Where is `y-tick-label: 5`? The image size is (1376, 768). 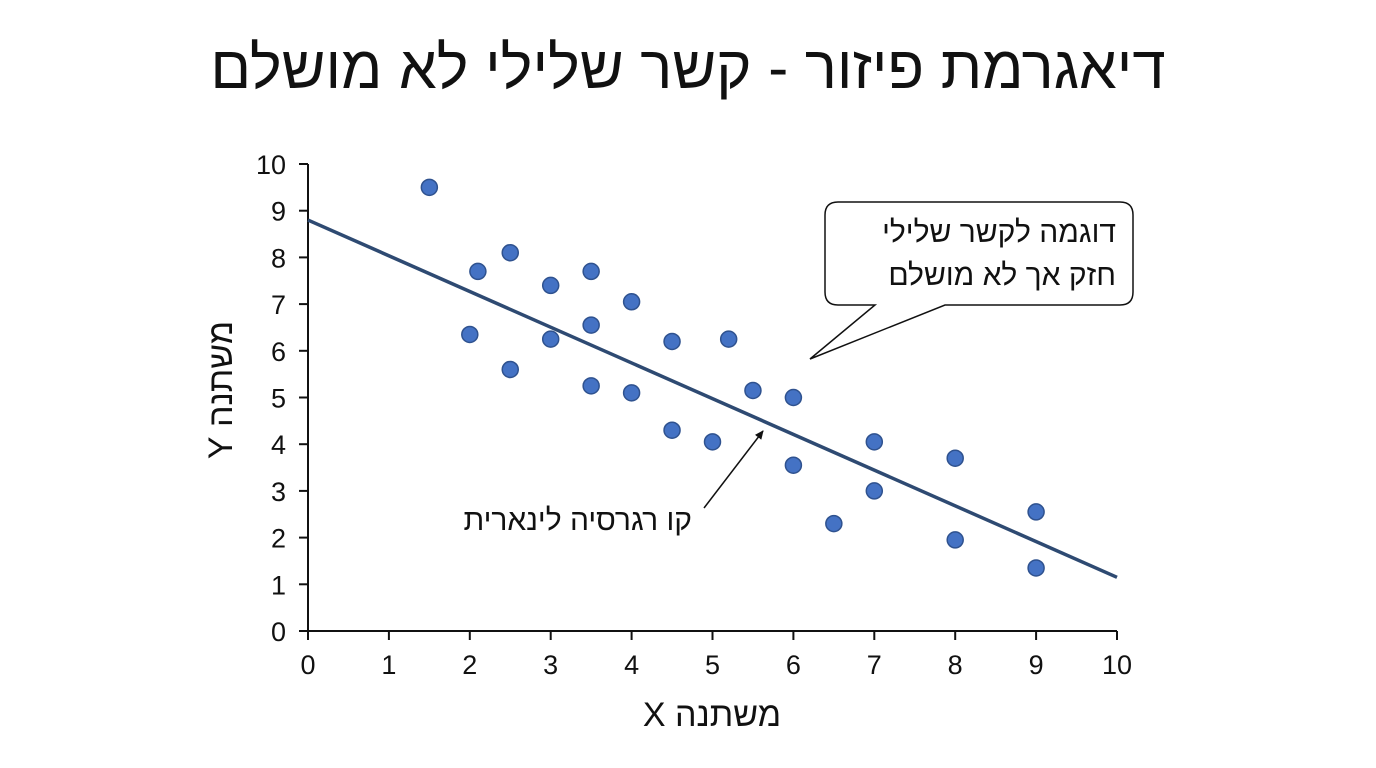 y-tick-label: 5 is located at coordinates (278, 399).